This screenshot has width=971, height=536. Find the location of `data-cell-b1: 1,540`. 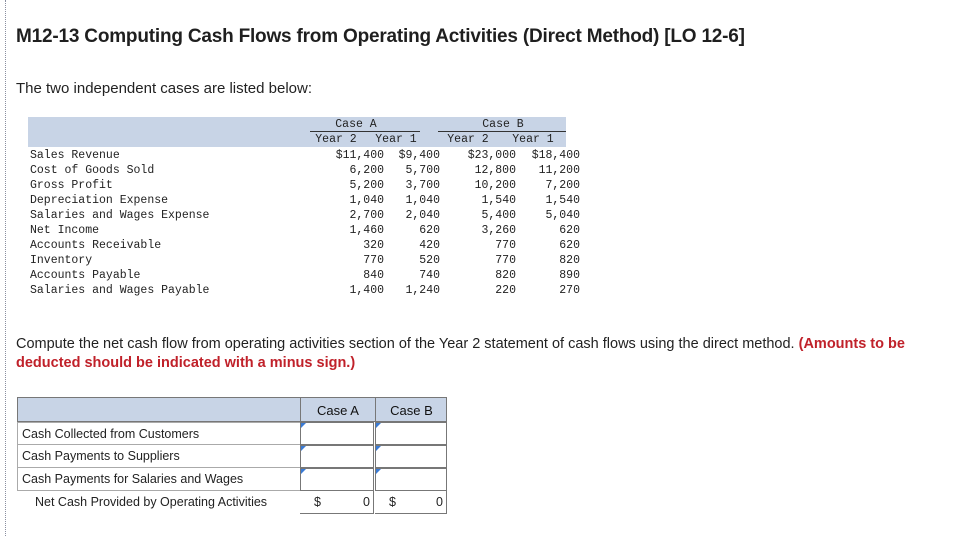

data-cell-b1: 1,540 is located at coordinates (562, 200).